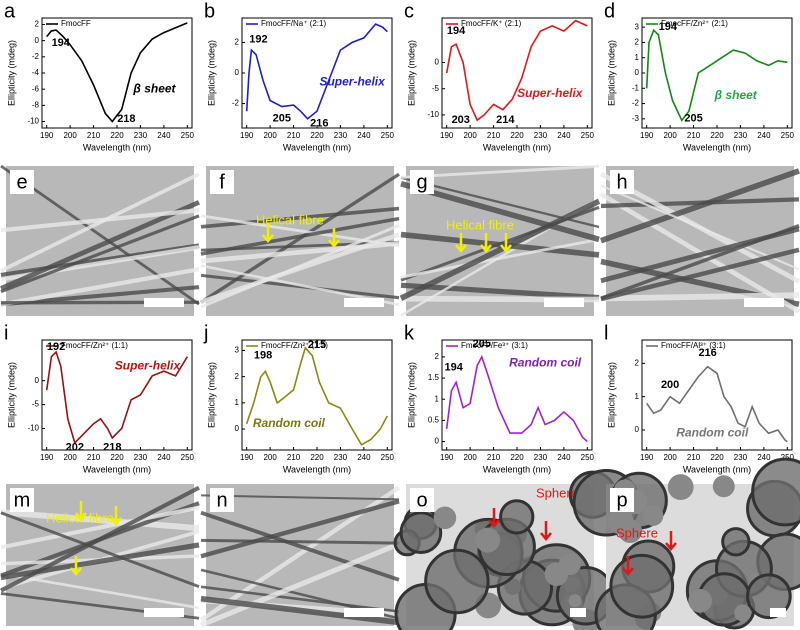 Image resolution: width=800 pixels, height=630 pixels. What do you see at coordinates (319, 123) in the screenshot?
I see `annotation: 216` at bounding box center [319, 123].